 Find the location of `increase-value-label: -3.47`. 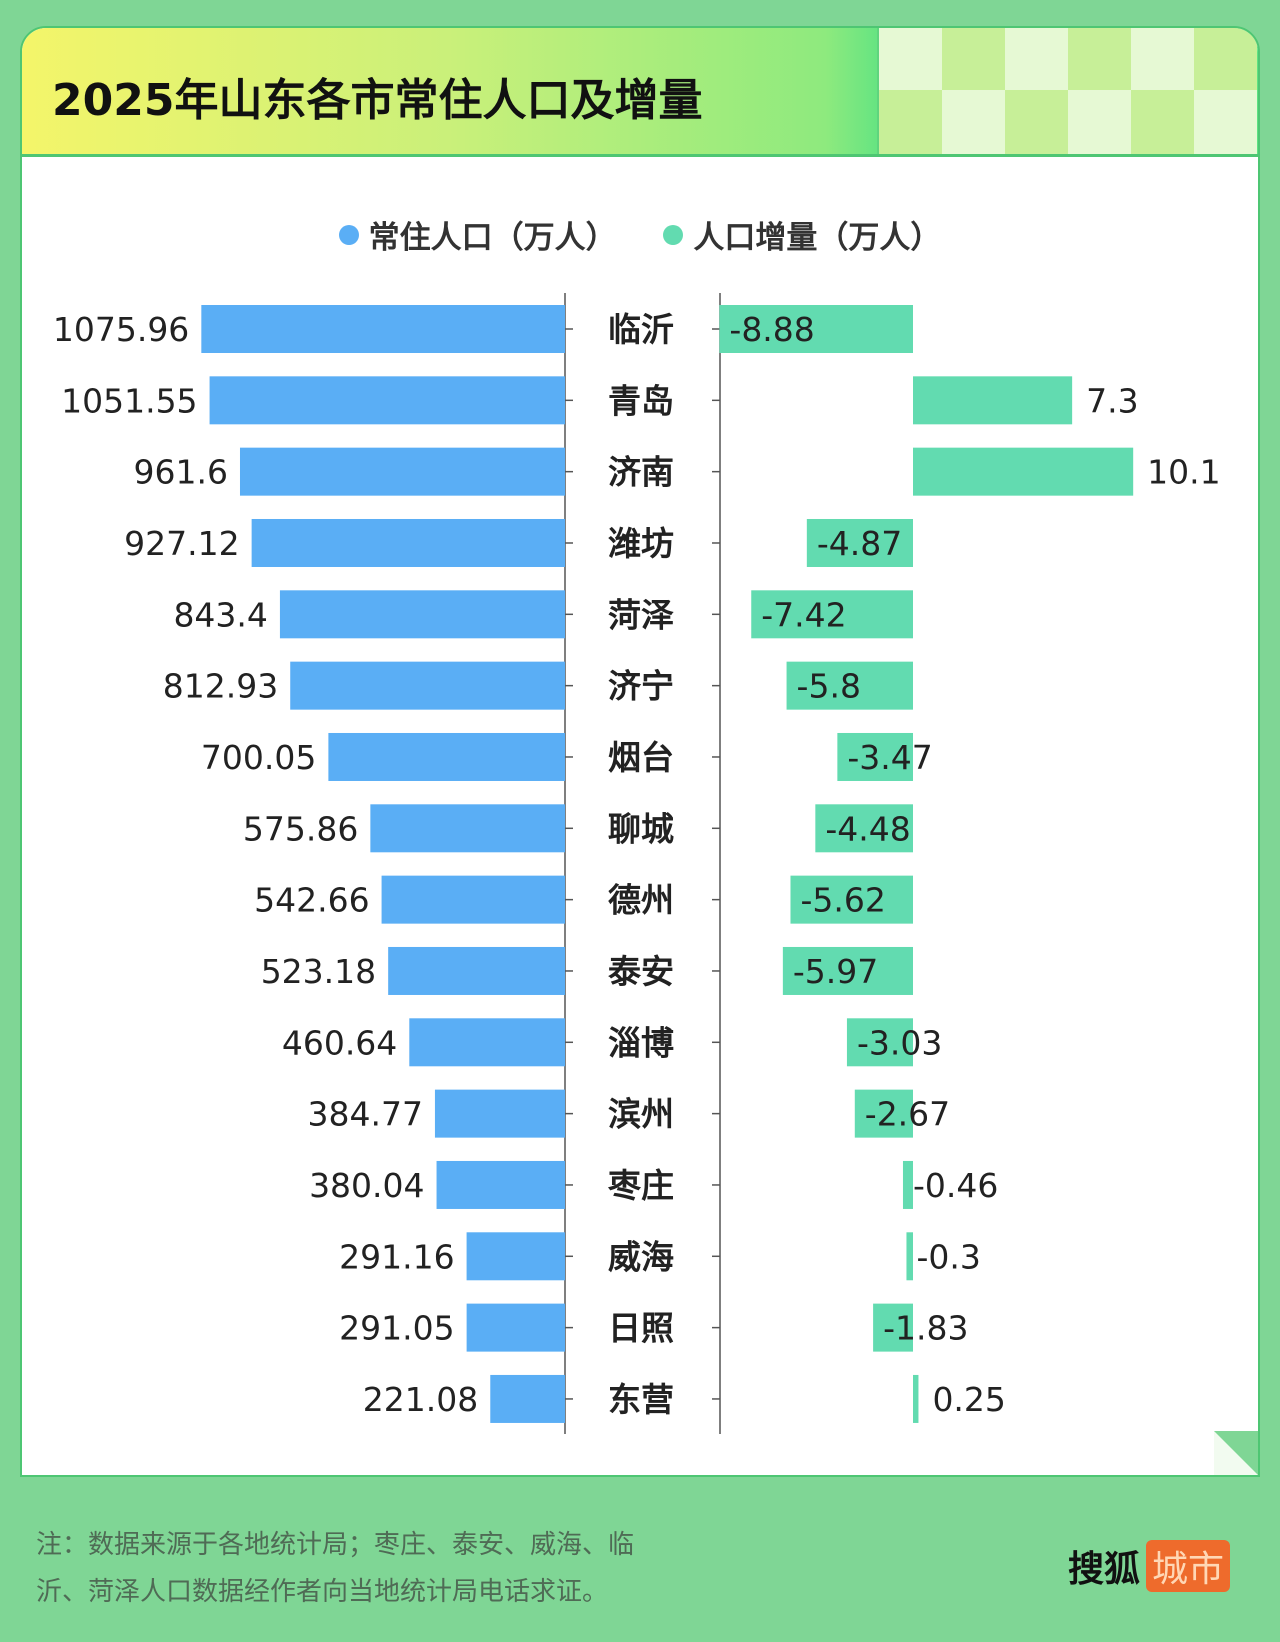

increase-value-label: -3.47 is located at coordinates (889, 757).